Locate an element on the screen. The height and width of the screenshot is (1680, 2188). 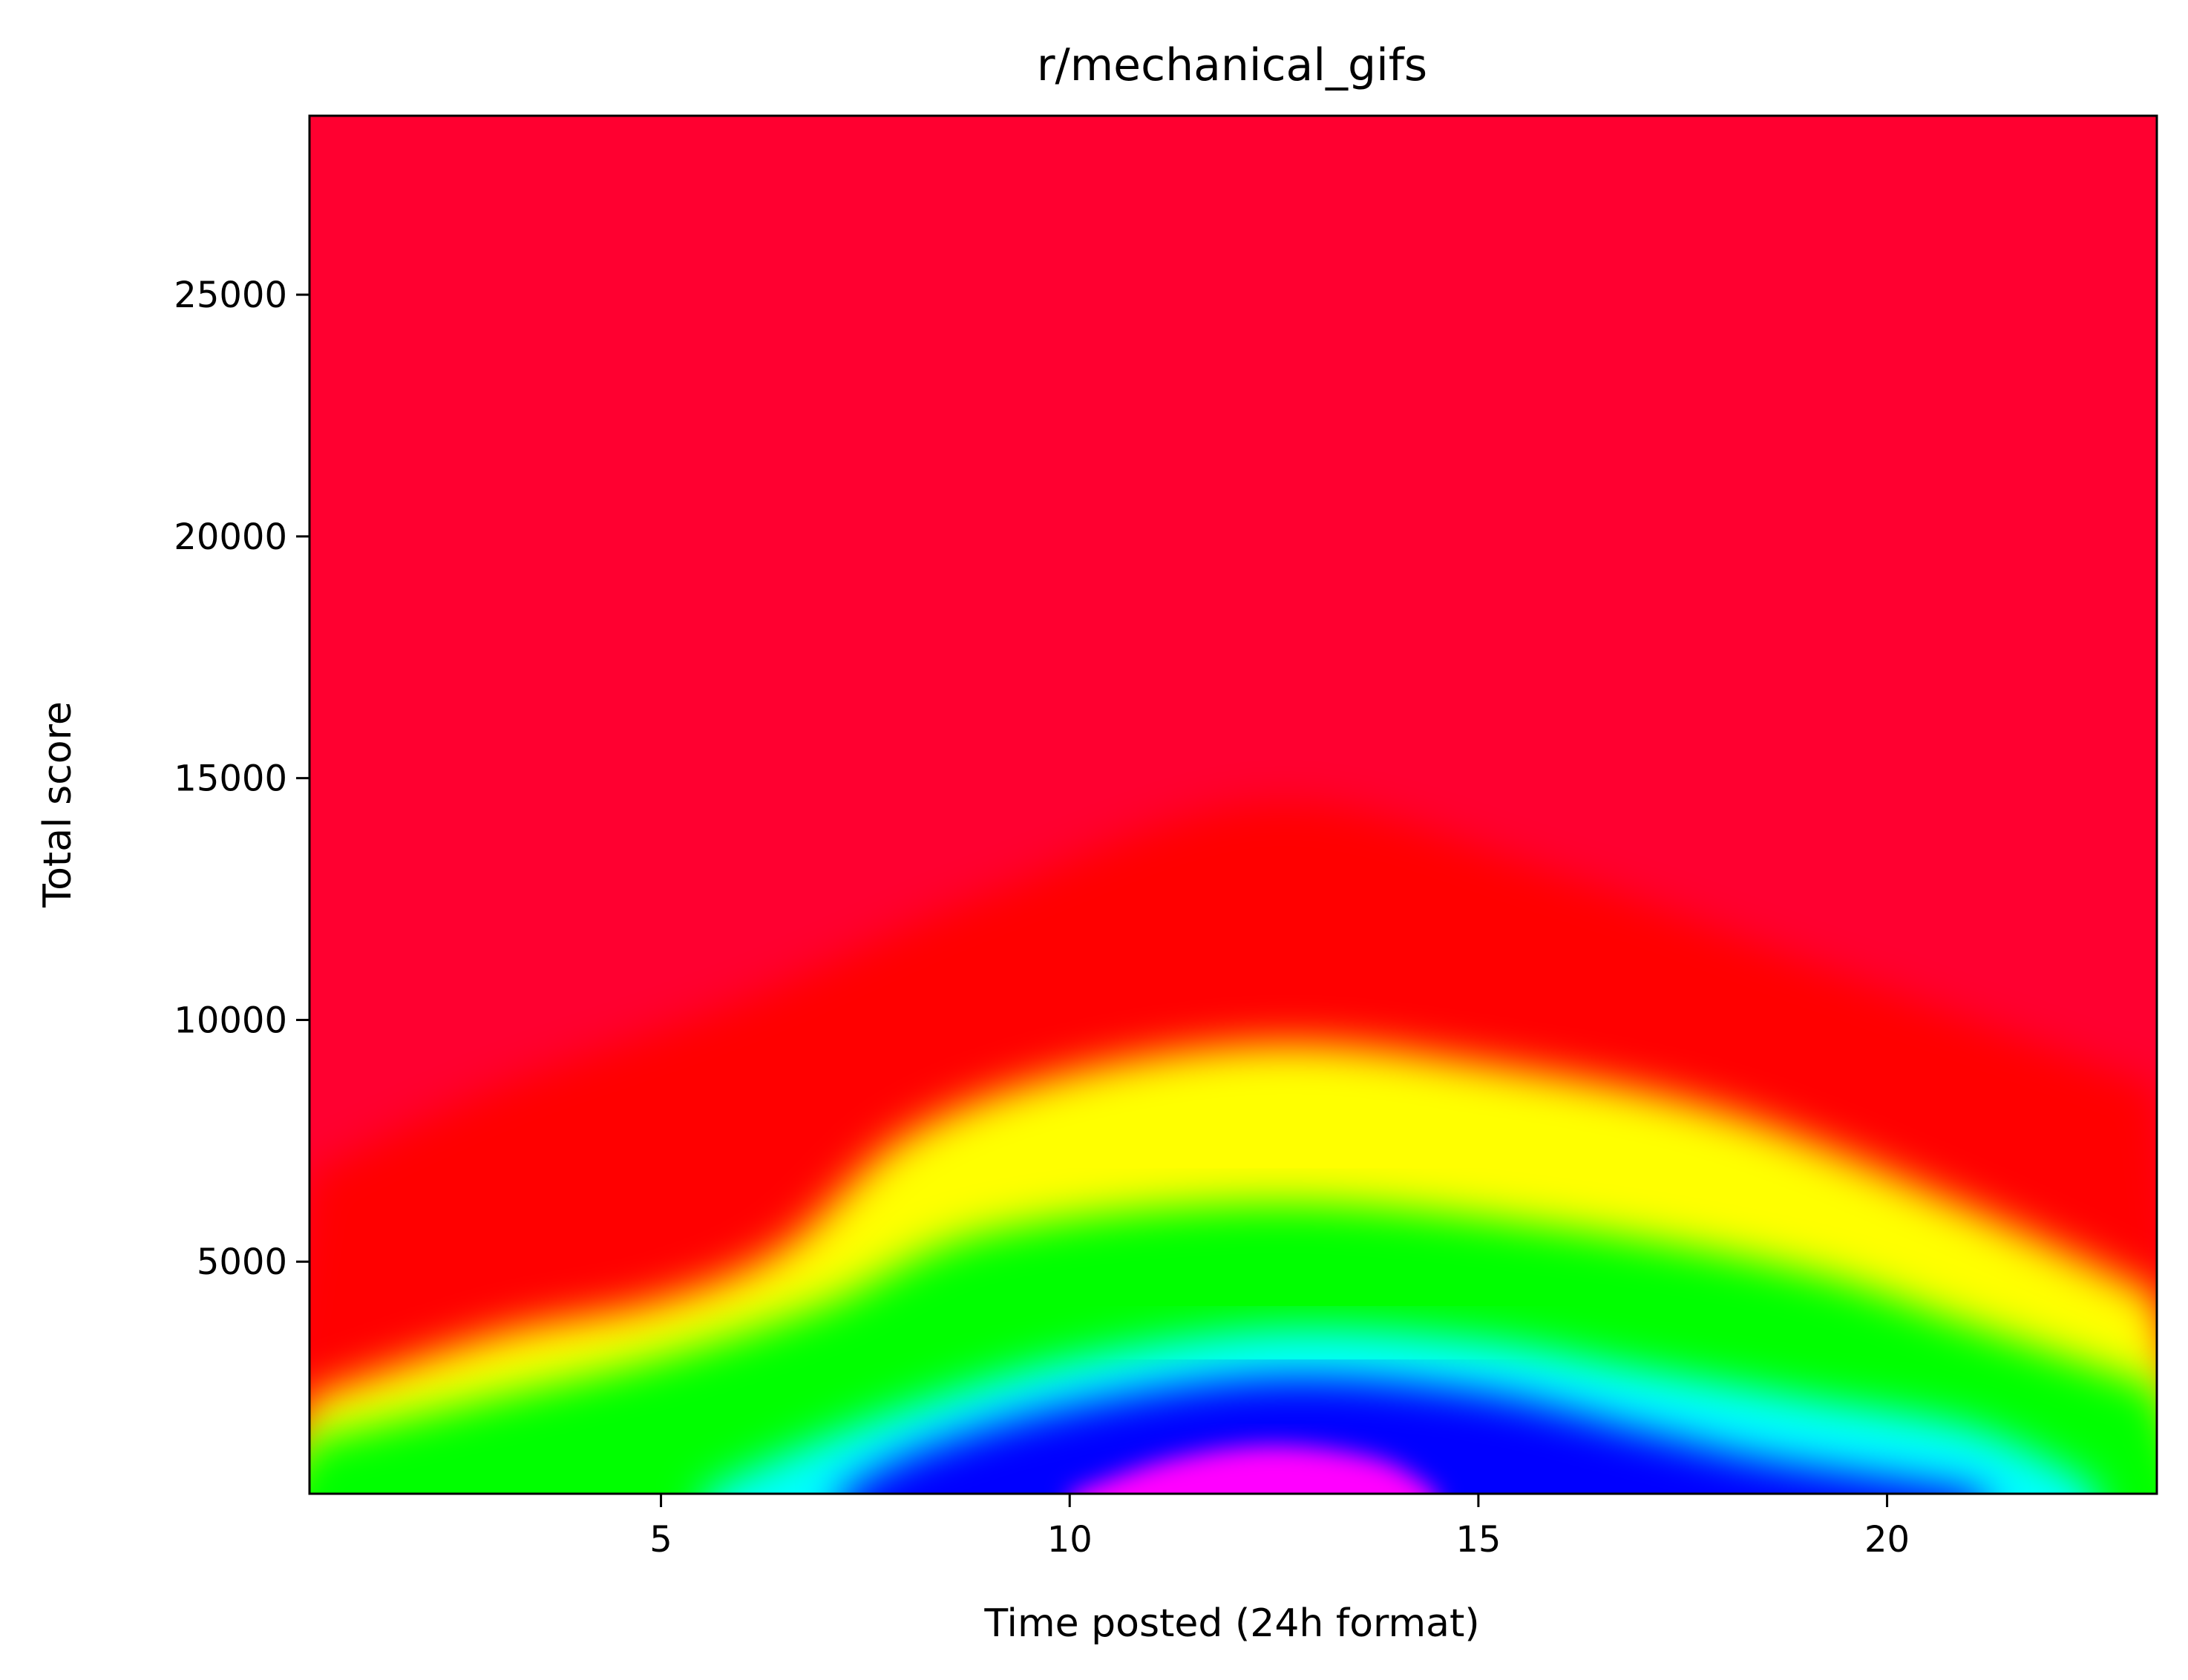
y-axis-ticks: 5000 10000 15000 20000 25000 is located at coordinates (242, 779).